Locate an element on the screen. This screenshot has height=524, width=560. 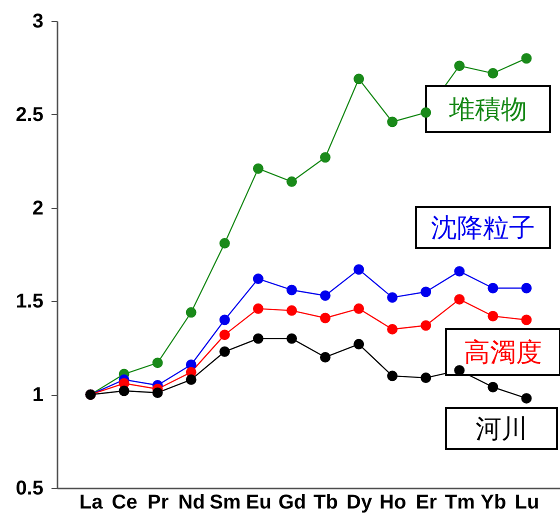
x-tick-label: Ho is located at coordinates (392, 503).